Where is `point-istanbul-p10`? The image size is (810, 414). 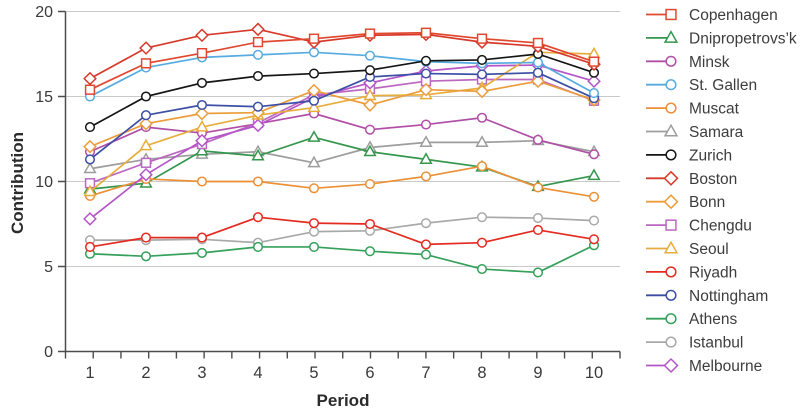
point-istanbul-p10 is located at coordinates (594, 220).